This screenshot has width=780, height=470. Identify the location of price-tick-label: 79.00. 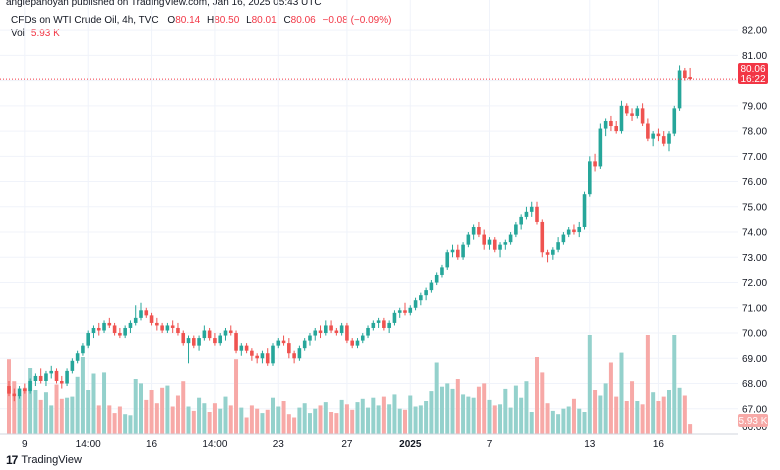
(754, 106).